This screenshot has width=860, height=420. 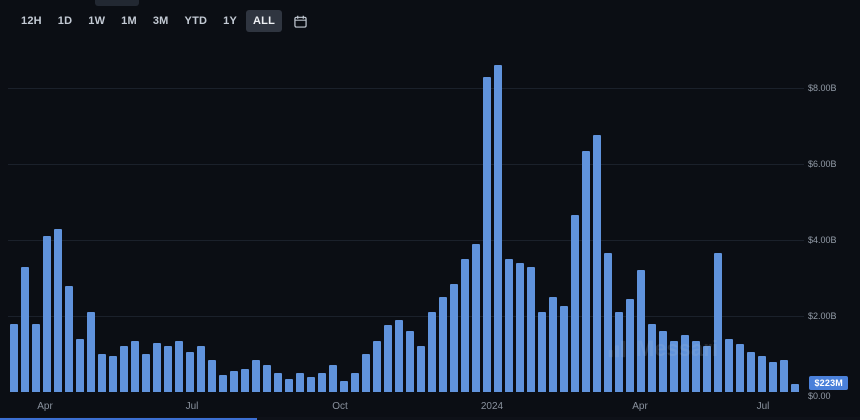 I want to click on range-button-1d: 1D, so click(x=65, y=21).